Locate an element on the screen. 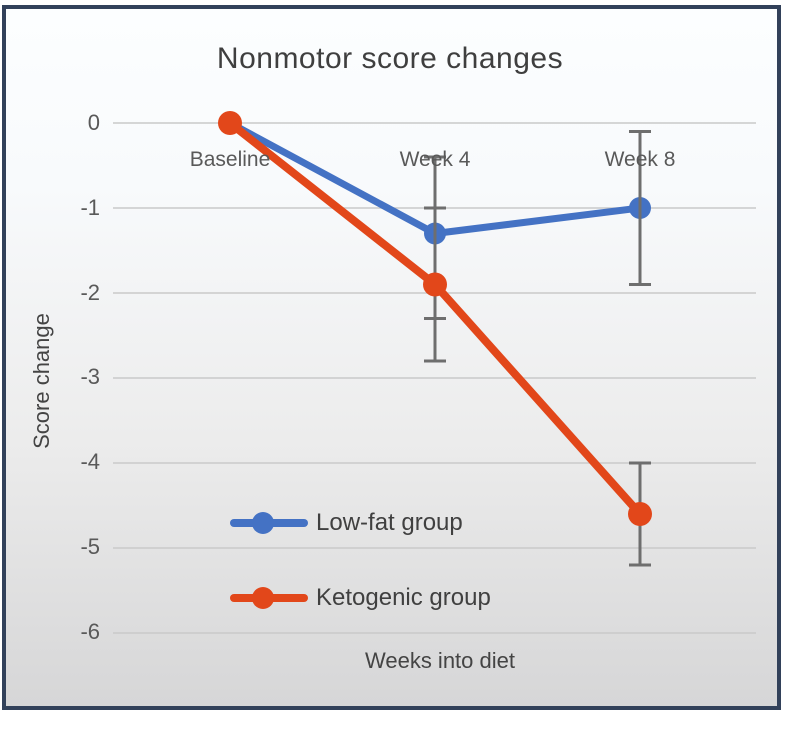 The image size is (793, 729). legend-item-lowfat: Low-fat group is located at coordinates (346, 523).